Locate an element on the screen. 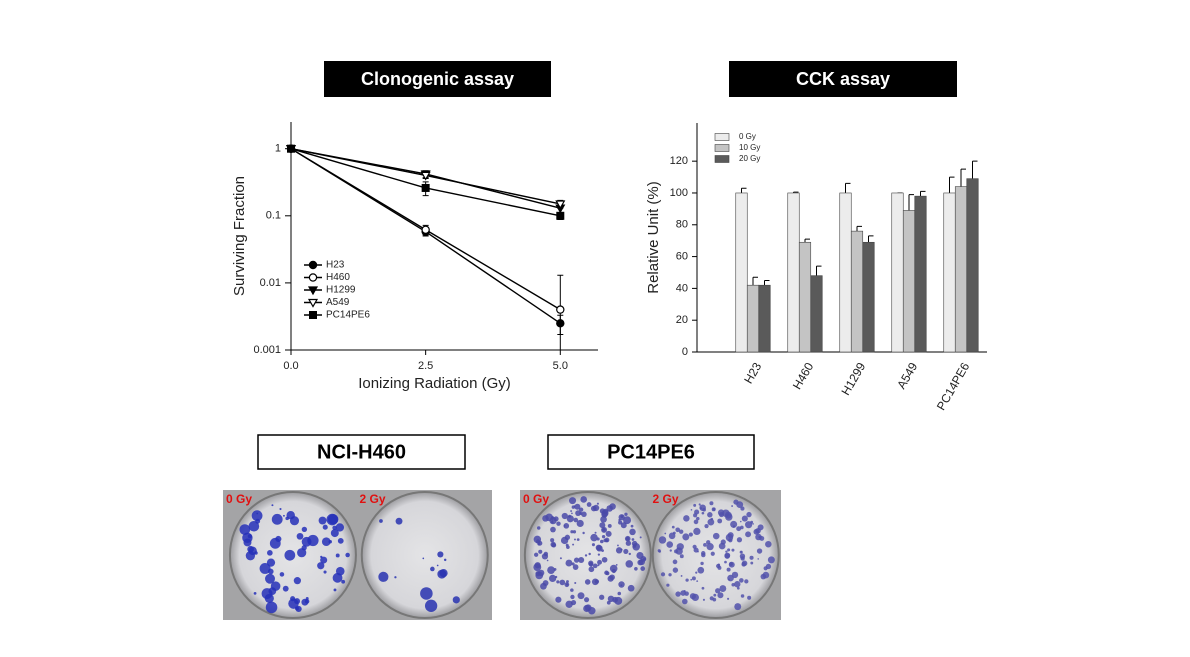 The width and height of the screenshot is (1190, 657). y-tick-label: 0.01 is located at coordinates (270, 283).